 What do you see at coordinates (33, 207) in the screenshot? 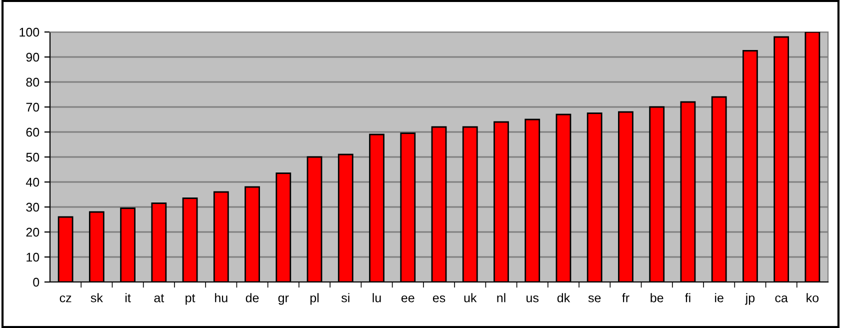
I see `y-tick-label: 30` at bounding box center [33, 207].